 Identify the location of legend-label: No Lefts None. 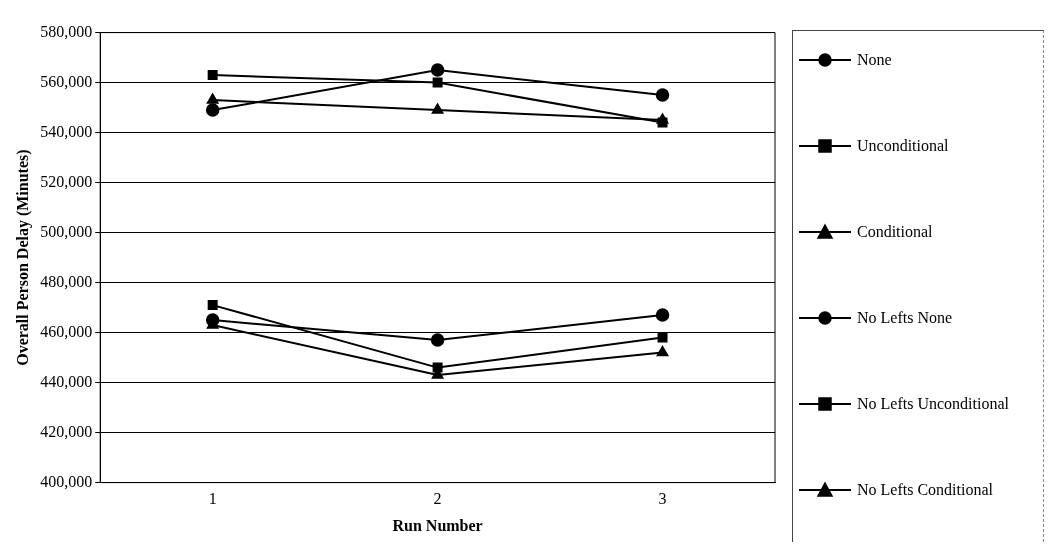
(905, 318).